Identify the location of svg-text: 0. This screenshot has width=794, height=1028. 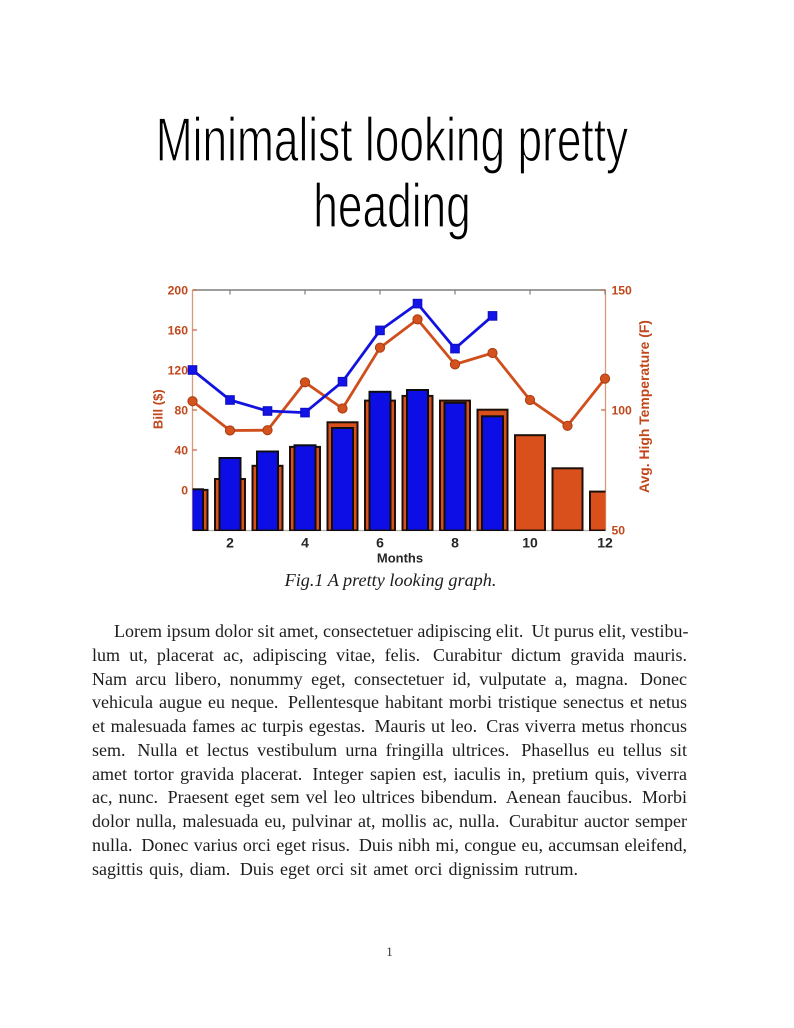
(184, 490).